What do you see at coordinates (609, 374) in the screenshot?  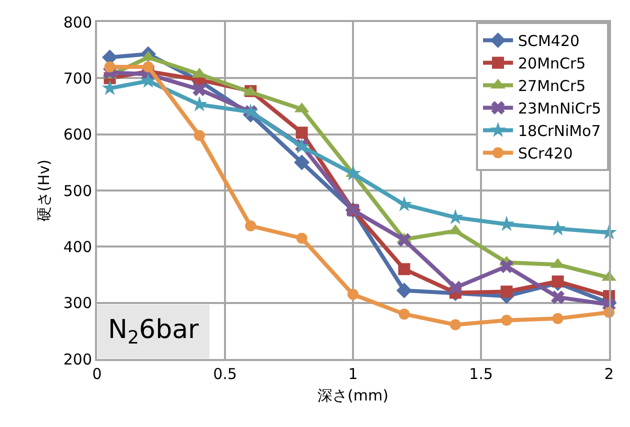 I see `x-tick-label: 2` at bounding box center [609, 374].